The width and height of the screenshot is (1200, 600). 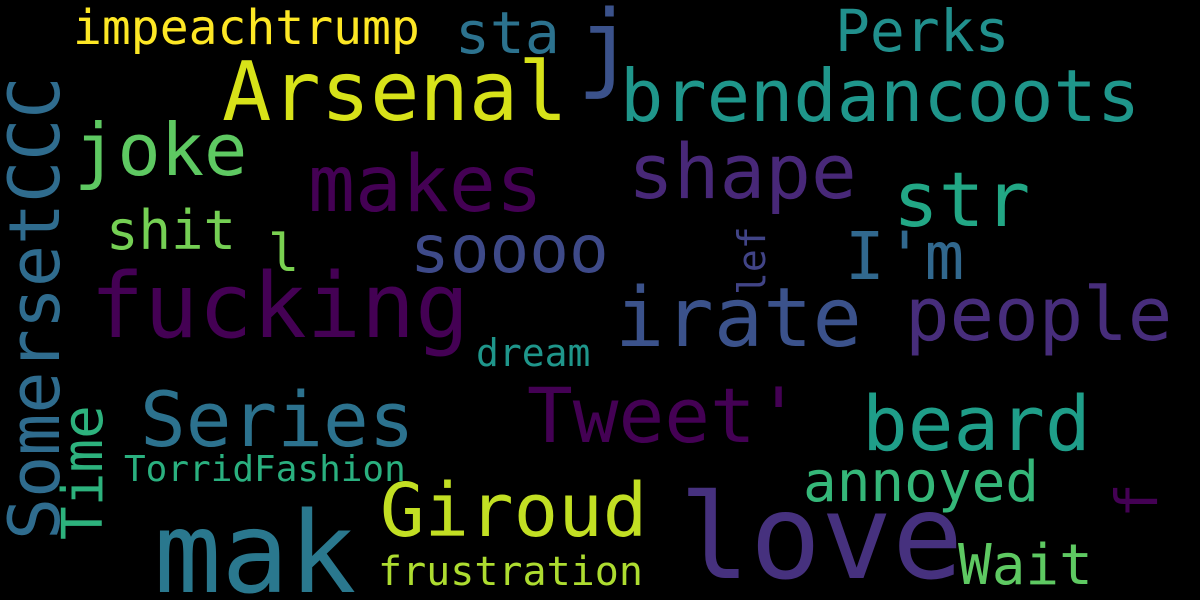 I want to click on word-annoyed: annoyed, so click(x=921, y=482).